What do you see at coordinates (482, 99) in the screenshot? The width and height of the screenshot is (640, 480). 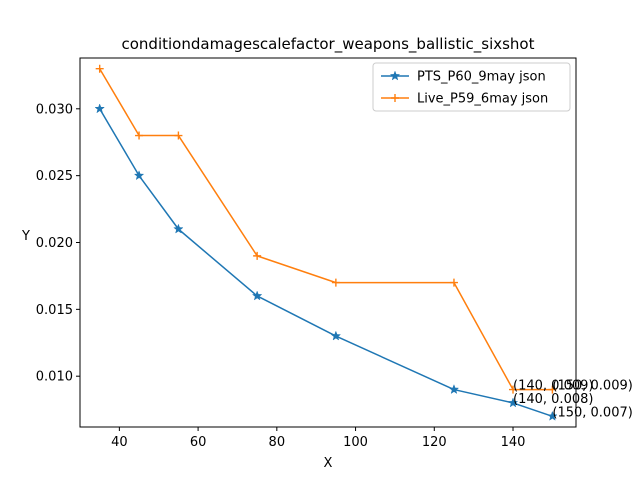 I see `legend-label: Live_P59_6may json` at bounding box center [482, 99].